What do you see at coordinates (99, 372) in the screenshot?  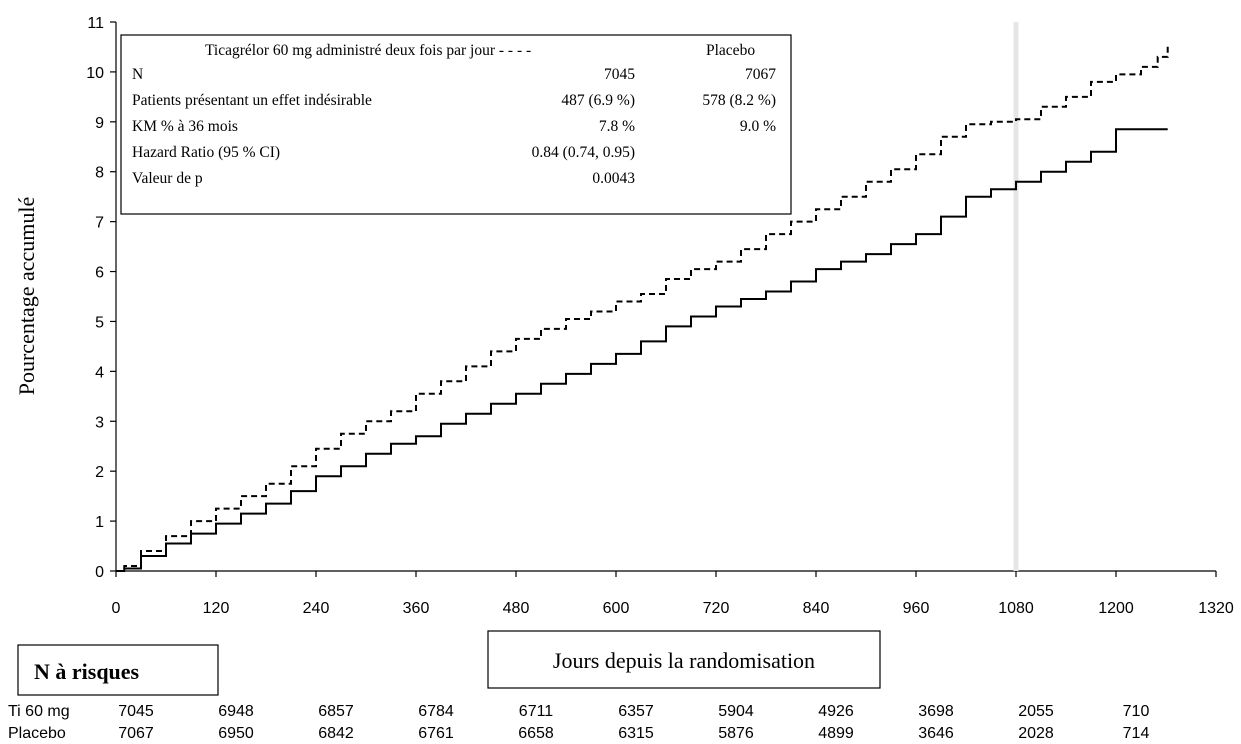 I see `y-tick-label: 4` at bounding box center [99, 372].